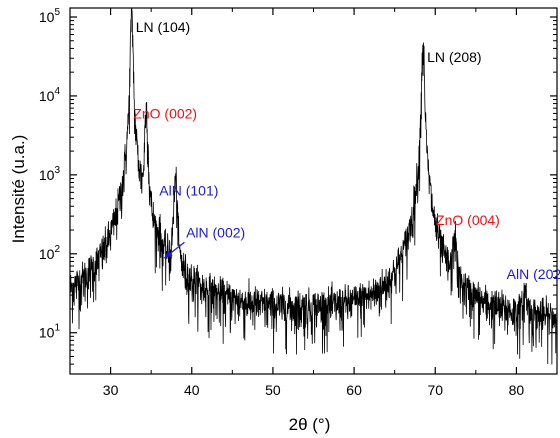 This screenshot has height=438, width=560. Describe the element at coordinates (533, 274) in the screenshot. I see `peak-label: AlN (202)` at that location.